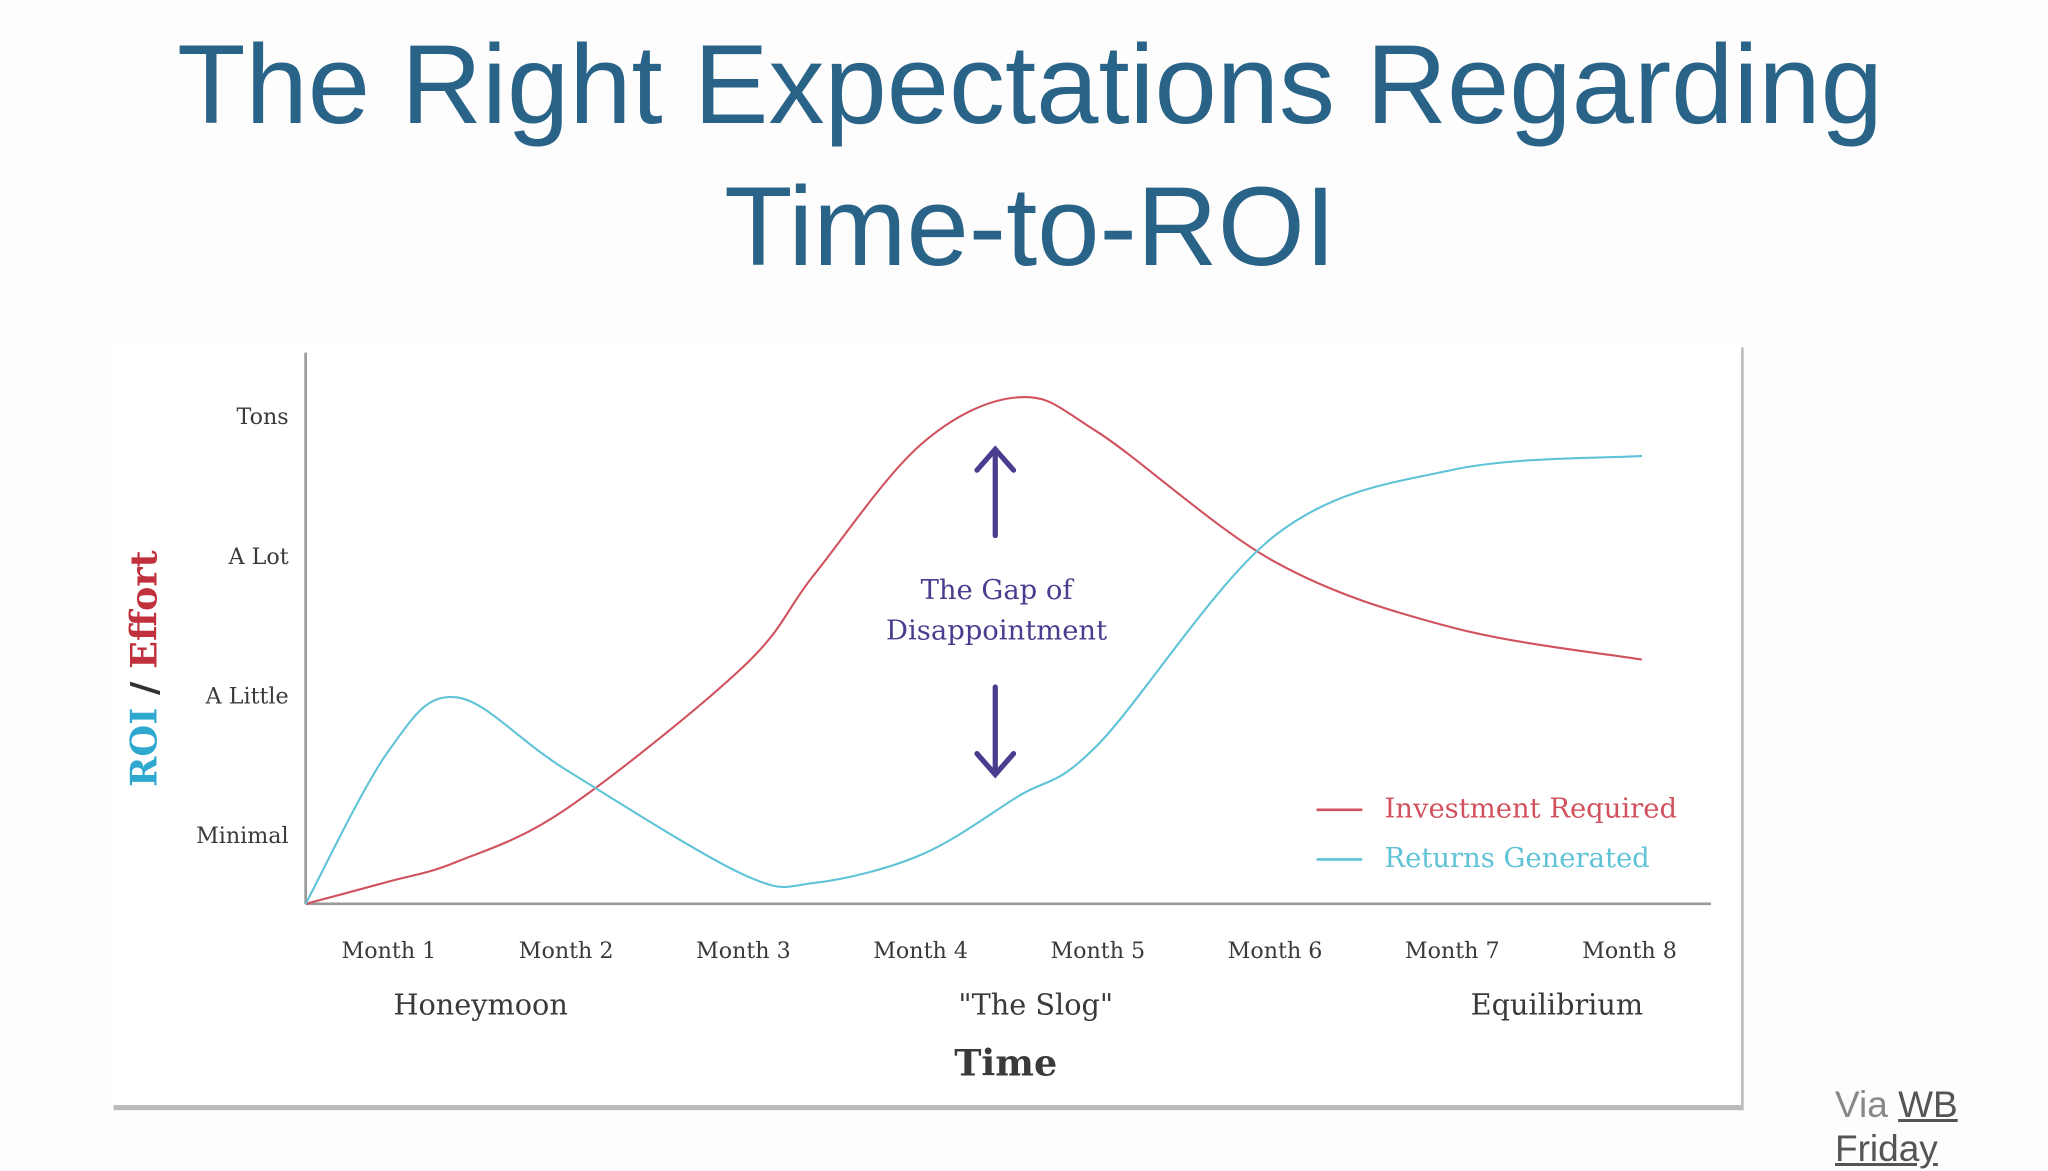 The width and height of the screenshot is (2048, 1171). What do you see at coordinates (258, 557) in the screenshot?
I see `y-tick-label: A Lot` at bounding box center [258, 557].